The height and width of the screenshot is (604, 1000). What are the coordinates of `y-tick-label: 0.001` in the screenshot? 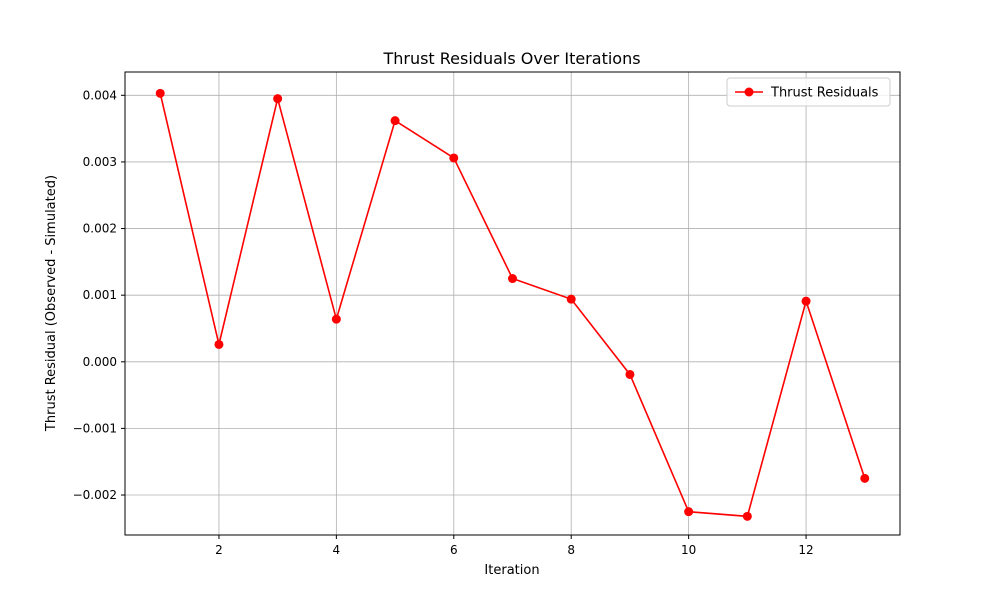 It's located at (100, 295).